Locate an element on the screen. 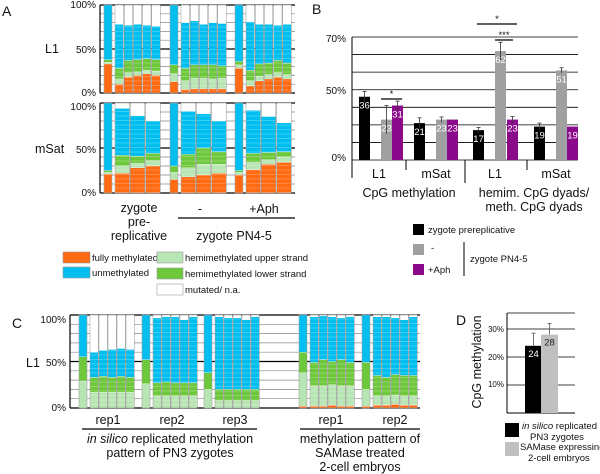 The image size is (600, 474). a-msat-summary-bar-segment-un is located at coordinates (239, 136).